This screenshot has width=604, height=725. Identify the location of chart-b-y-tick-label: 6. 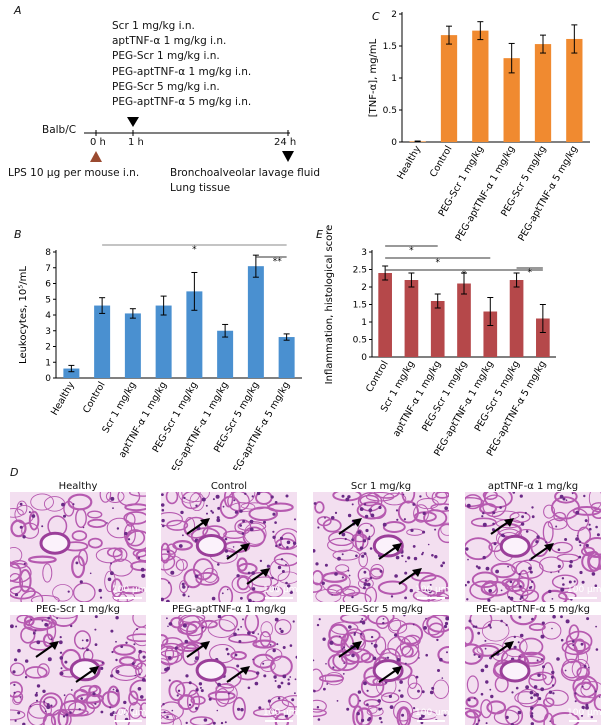
(48, 285).